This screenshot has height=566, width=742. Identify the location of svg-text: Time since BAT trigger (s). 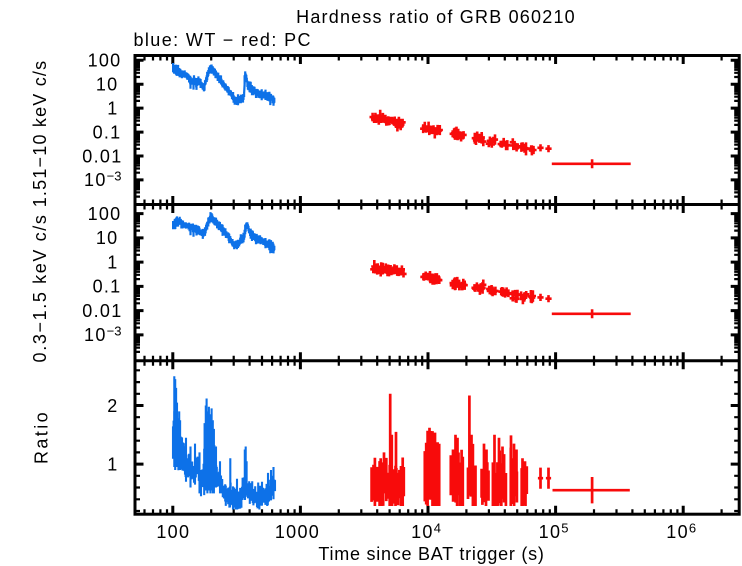
(431, 554).